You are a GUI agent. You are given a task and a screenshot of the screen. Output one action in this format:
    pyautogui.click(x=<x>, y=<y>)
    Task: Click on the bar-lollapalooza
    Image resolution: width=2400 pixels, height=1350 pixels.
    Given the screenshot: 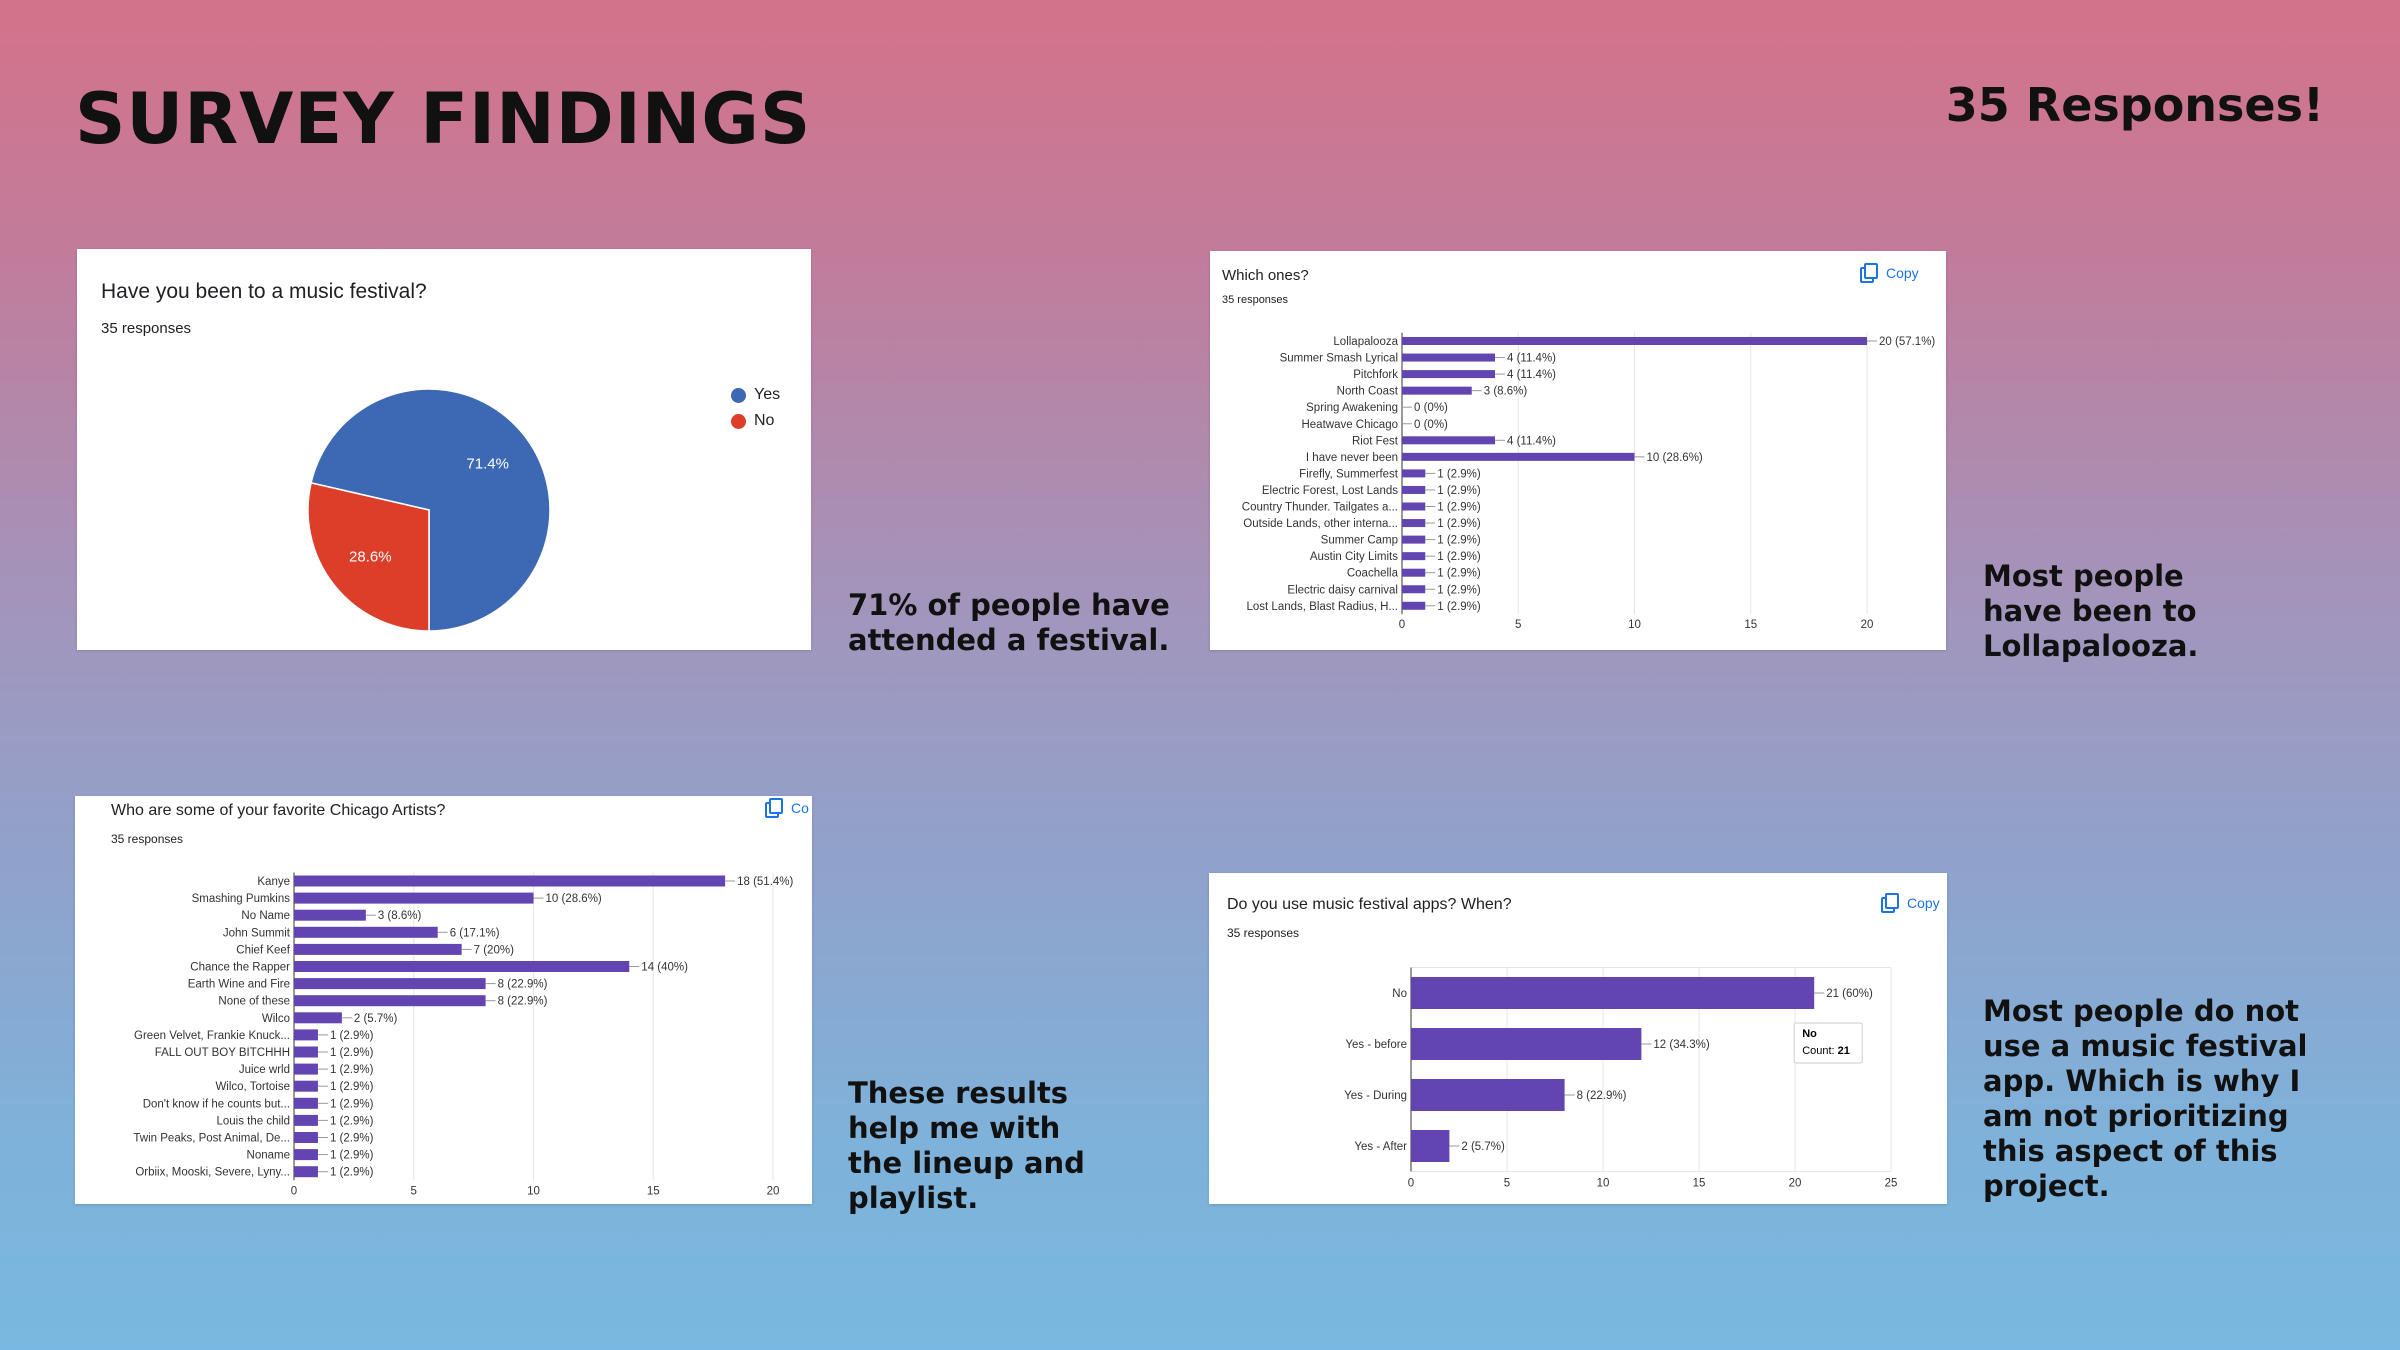 What is the action you would take?
    pyautogui.click(x=1634, y=341)
    